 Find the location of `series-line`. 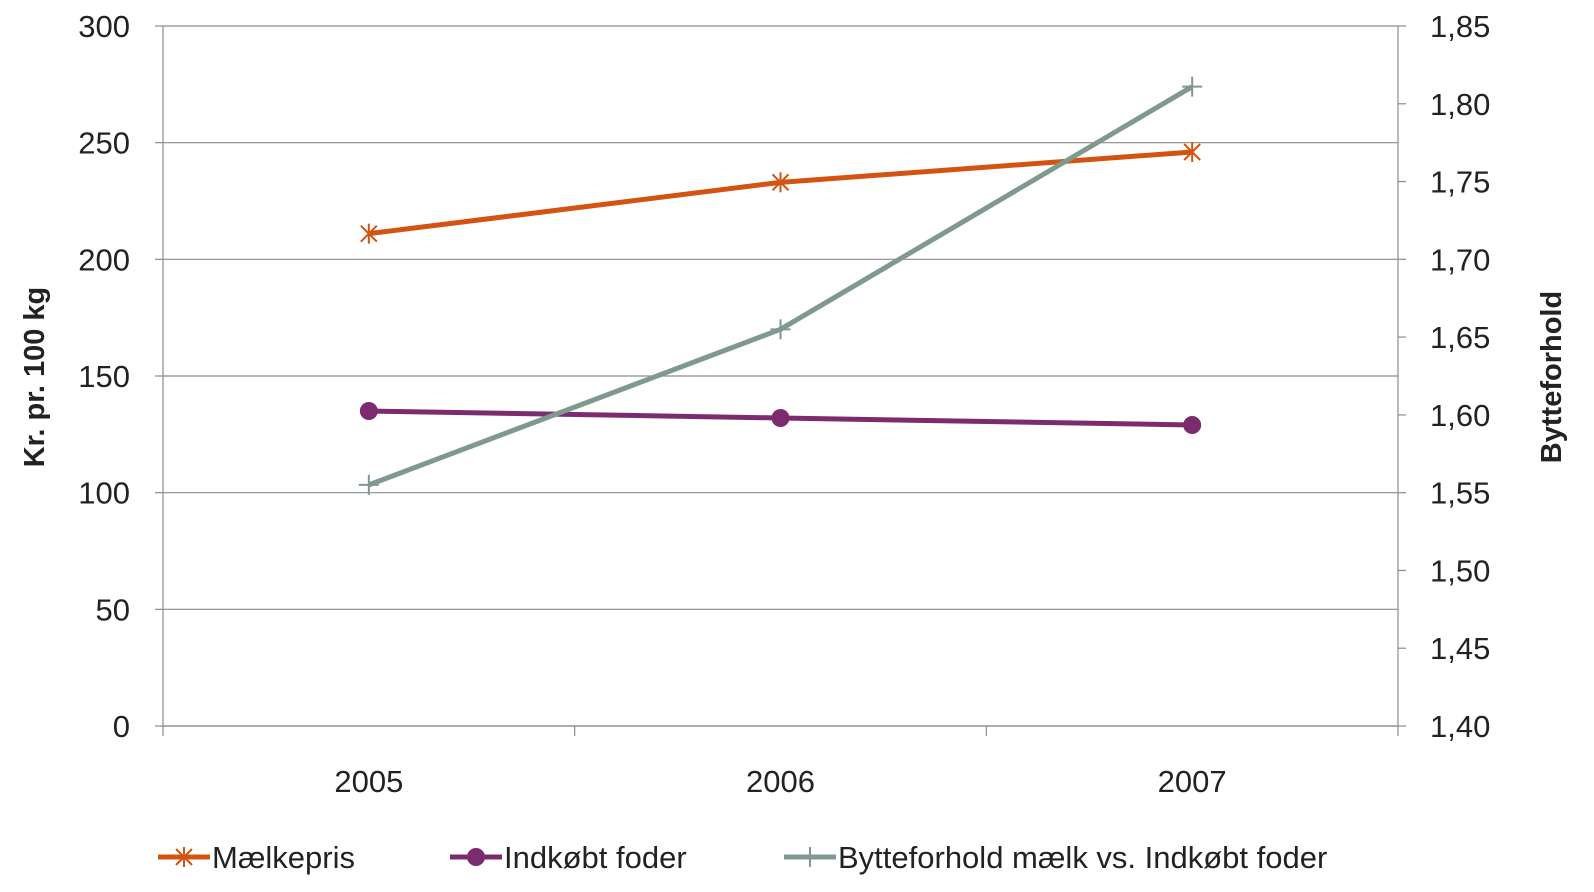

series-line is located at coordinates (780, 193).